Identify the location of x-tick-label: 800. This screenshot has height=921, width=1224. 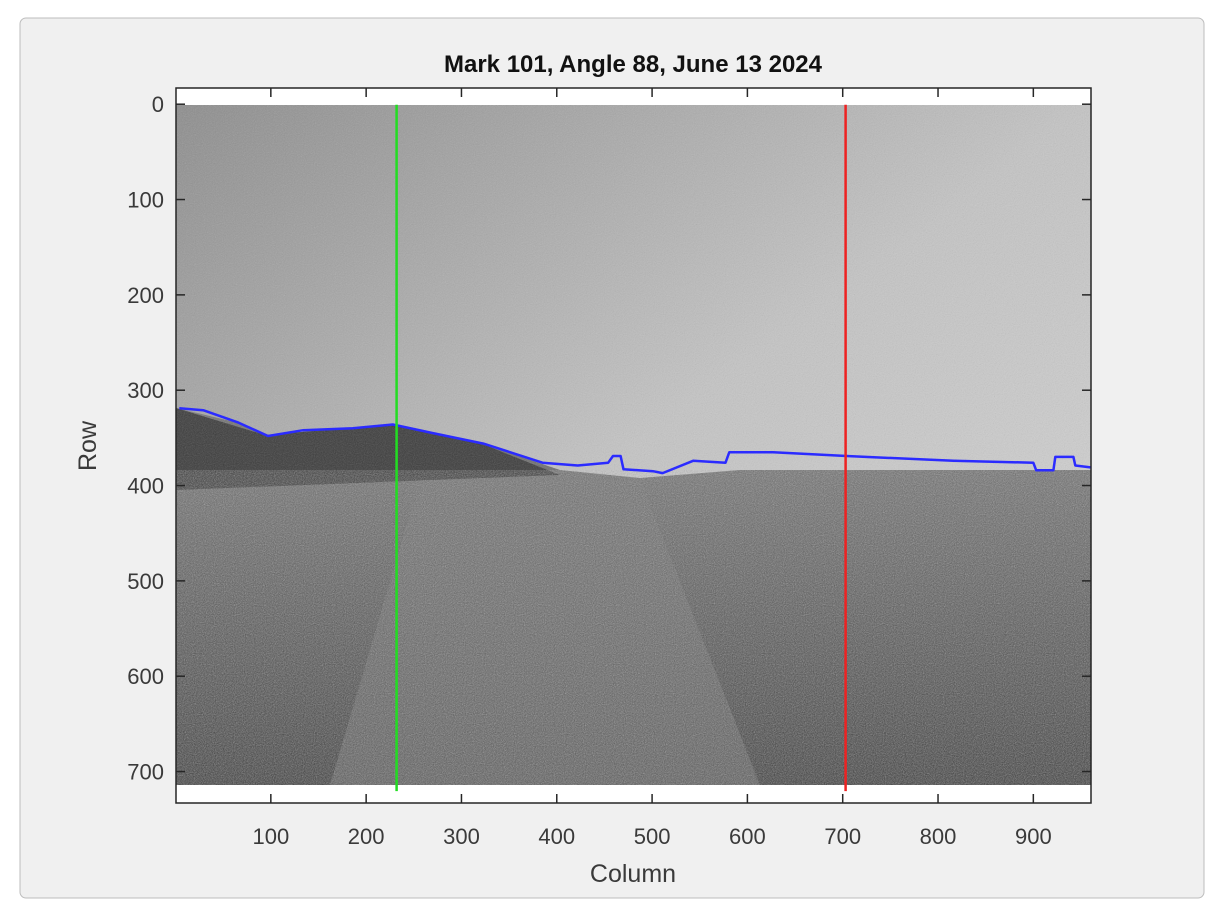
(938, 836).